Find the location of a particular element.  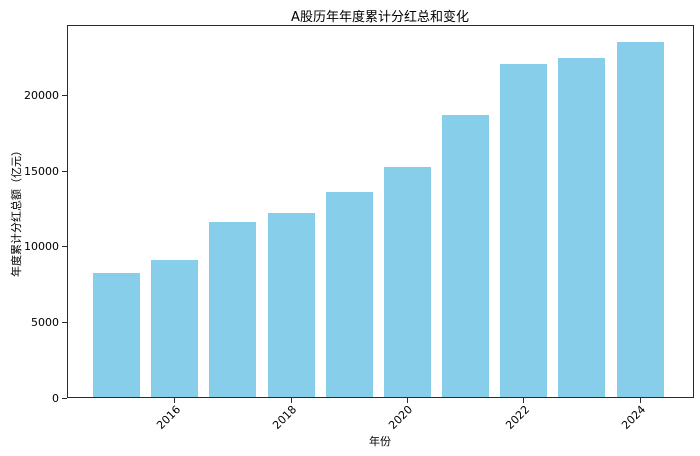

y-tick-label: 15000 is located at coordinates (41, 171).